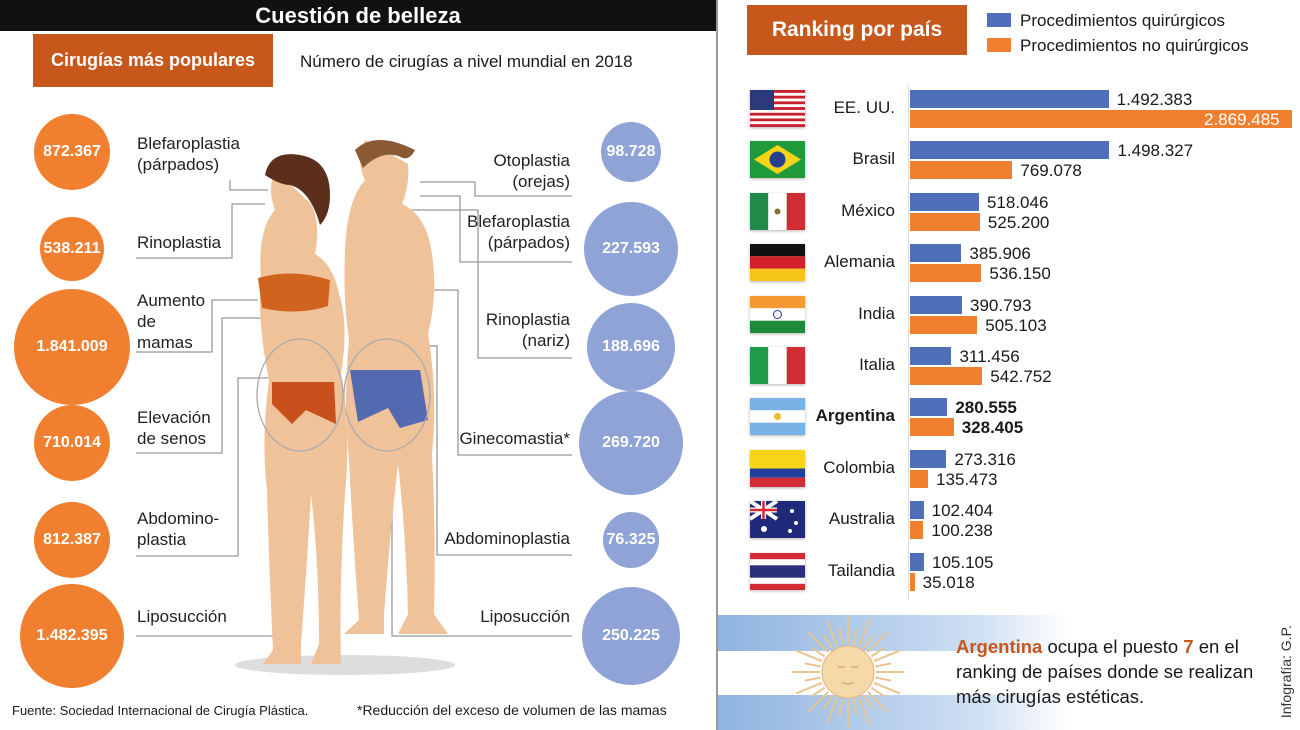 The height and width of the screenshot is (730, 1300). I want to click on women-value-circle: 1.841.009, so click(72, 347).